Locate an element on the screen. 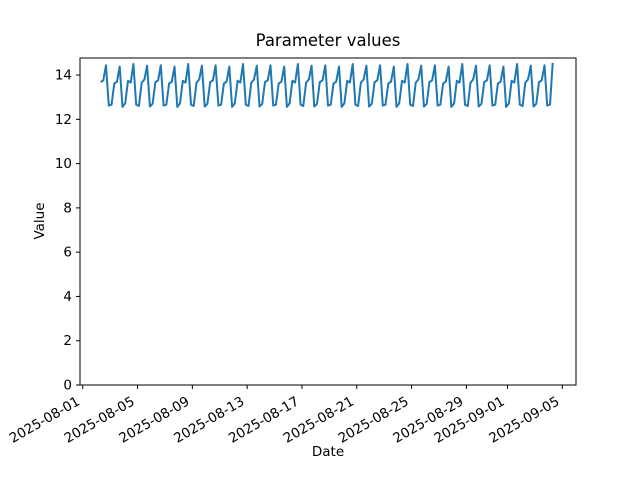 The height and width of the screenshot is (480, 640). data-line is located at coordinates (327, 85).